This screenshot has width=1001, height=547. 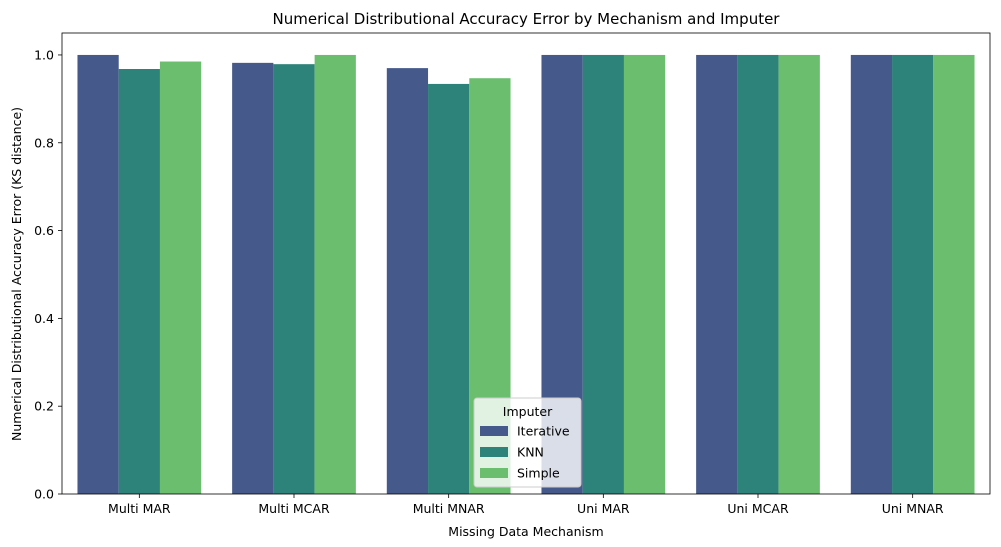 I want to click on bar-simple-uni-mnar, so click(x=954, y=274).